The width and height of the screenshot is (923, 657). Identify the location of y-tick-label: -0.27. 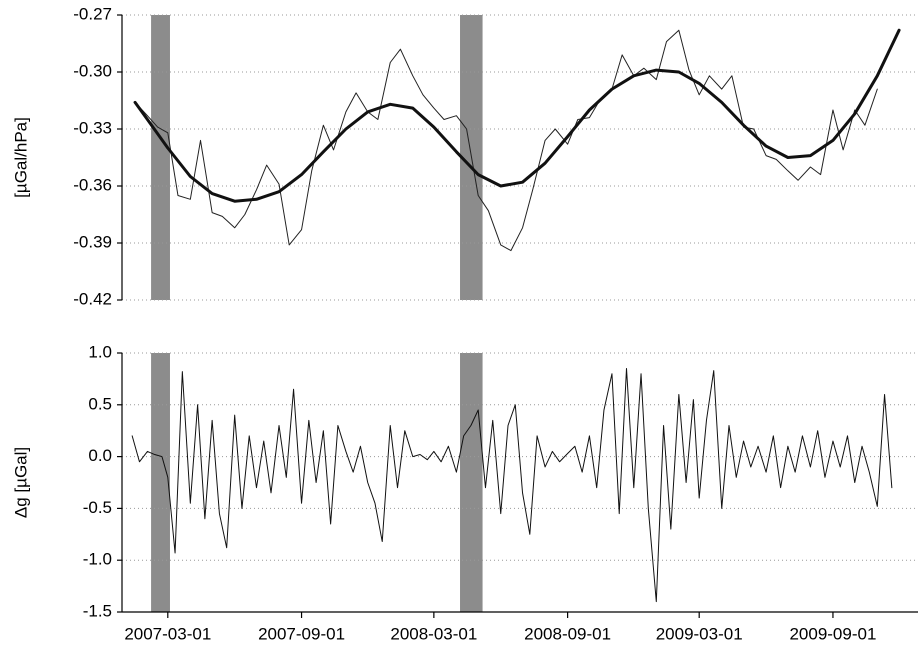
(92, 13).